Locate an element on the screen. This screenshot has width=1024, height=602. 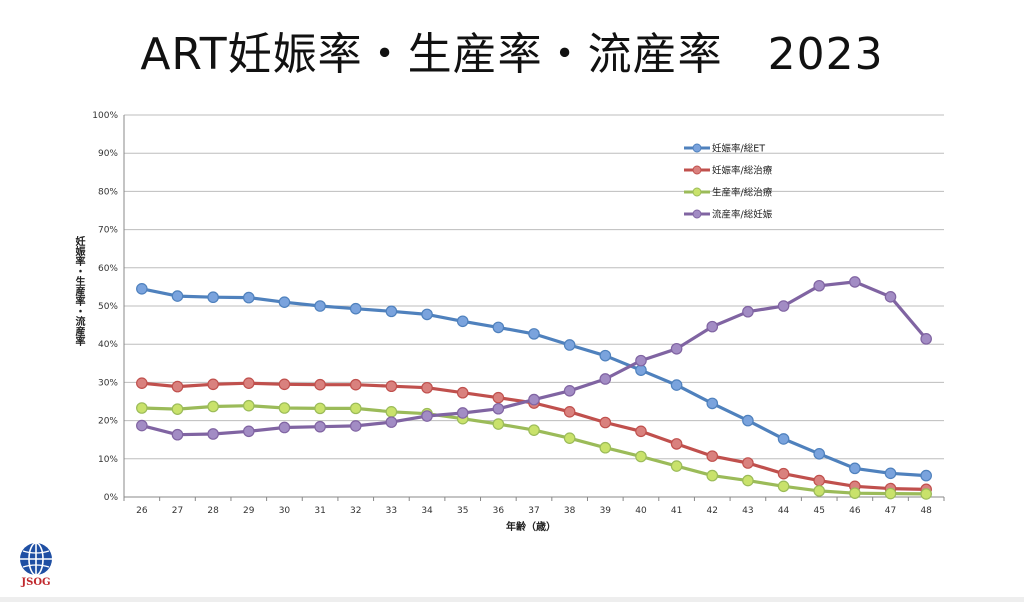
legend-label: 妊娠率/総ET is located at coordinates (738, 149).